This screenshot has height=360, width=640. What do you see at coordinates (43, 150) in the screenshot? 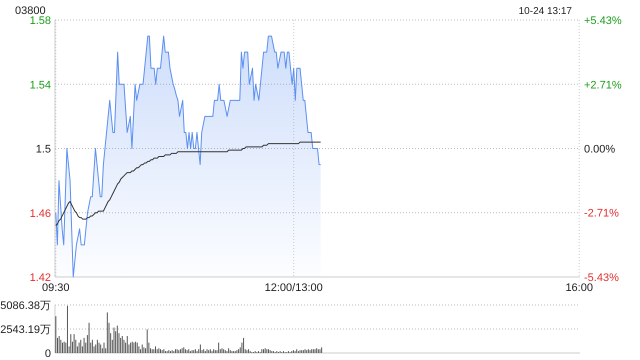
I see `y-tick-label: 1.5` at bounding box center [43, 150].